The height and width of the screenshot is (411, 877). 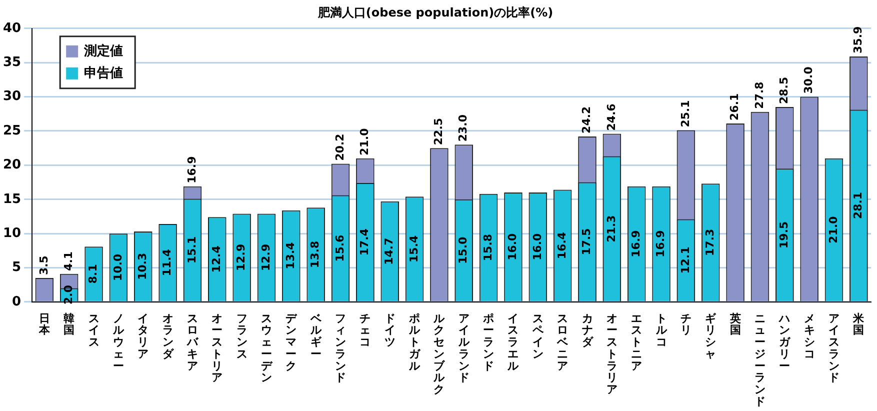 I want to click on data-label: 10.0, so click(x=117, y=267).